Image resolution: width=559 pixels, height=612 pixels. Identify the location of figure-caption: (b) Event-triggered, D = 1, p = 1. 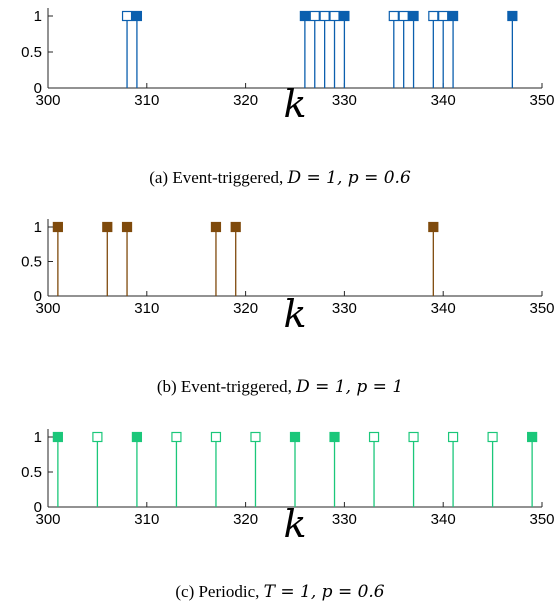
(280, 387).